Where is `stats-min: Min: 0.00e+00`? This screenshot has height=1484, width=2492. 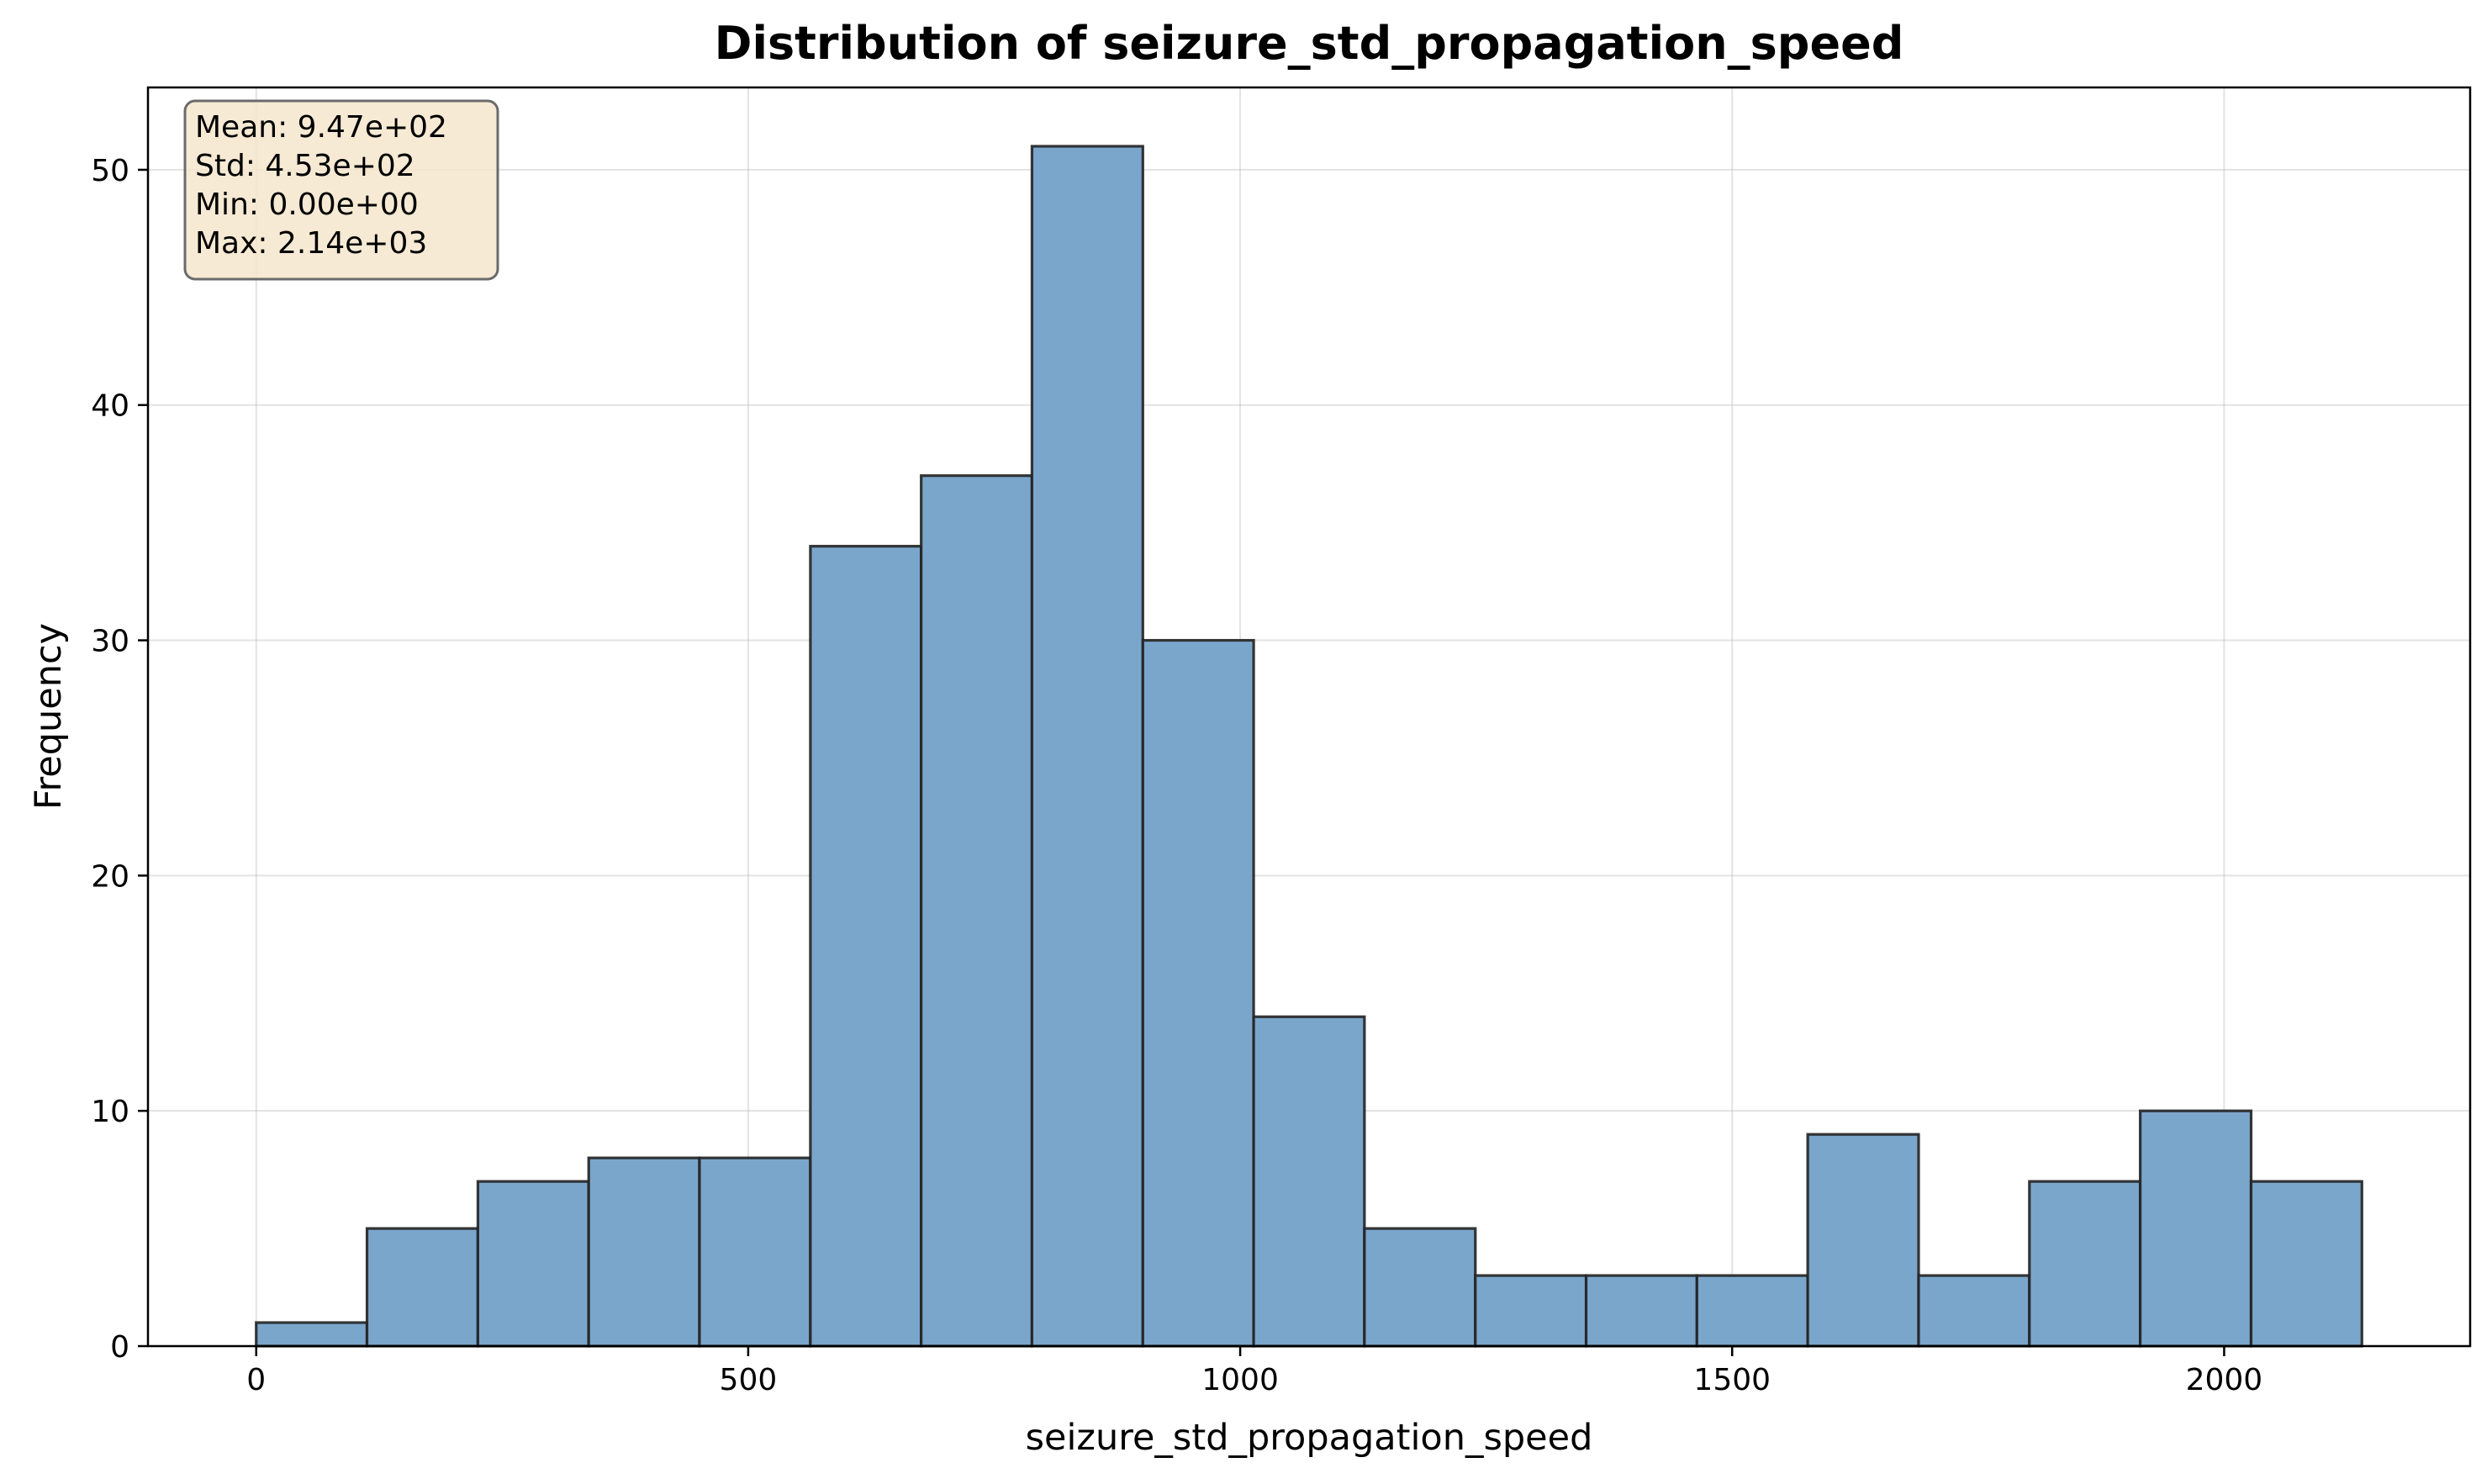 stats-min: Min: 0.00e+00 is located at coordinates (307, 204).